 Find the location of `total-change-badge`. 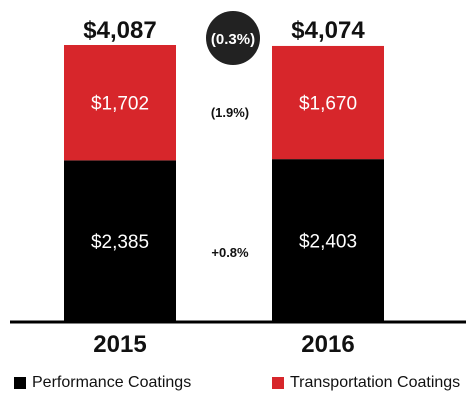

total-change-badge is located at coordinates (233, 38).